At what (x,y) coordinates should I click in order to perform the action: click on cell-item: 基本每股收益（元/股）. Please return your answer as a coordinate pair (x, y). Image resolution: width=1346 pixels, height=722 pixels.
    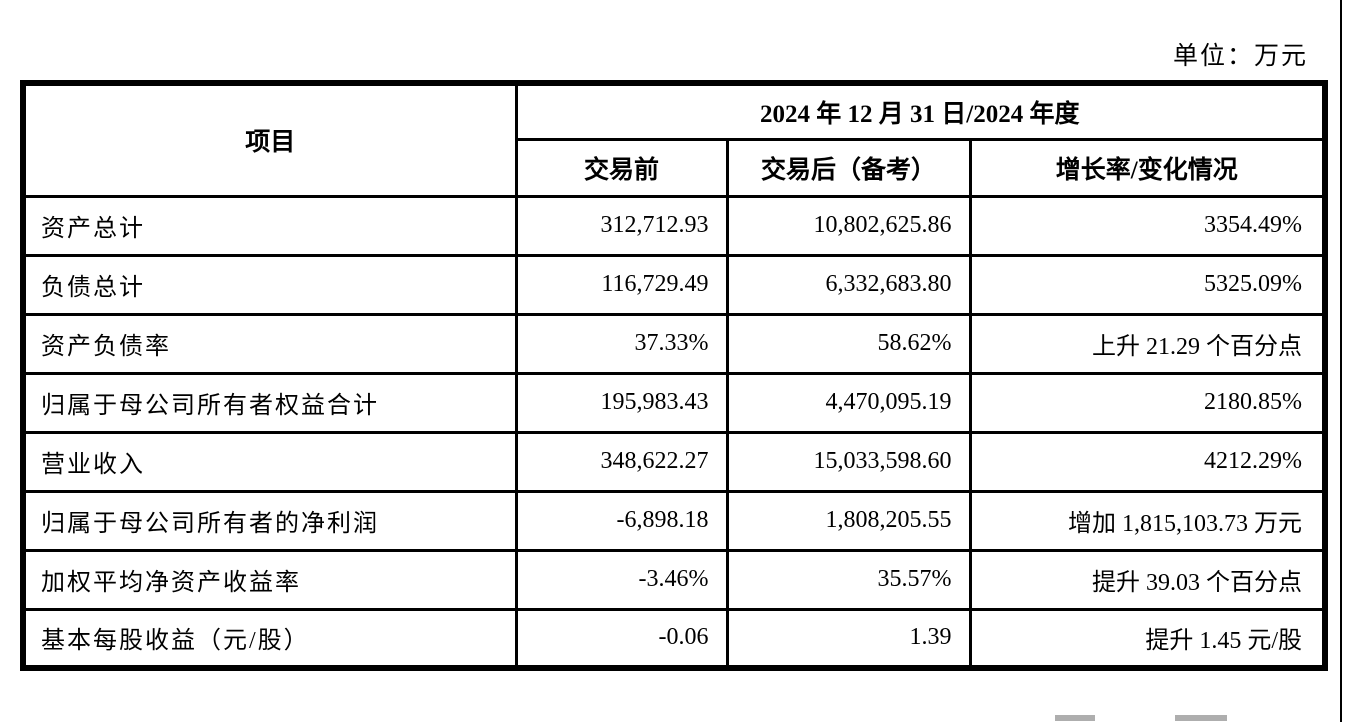
    Looking at the image, I should click on (269, 638).